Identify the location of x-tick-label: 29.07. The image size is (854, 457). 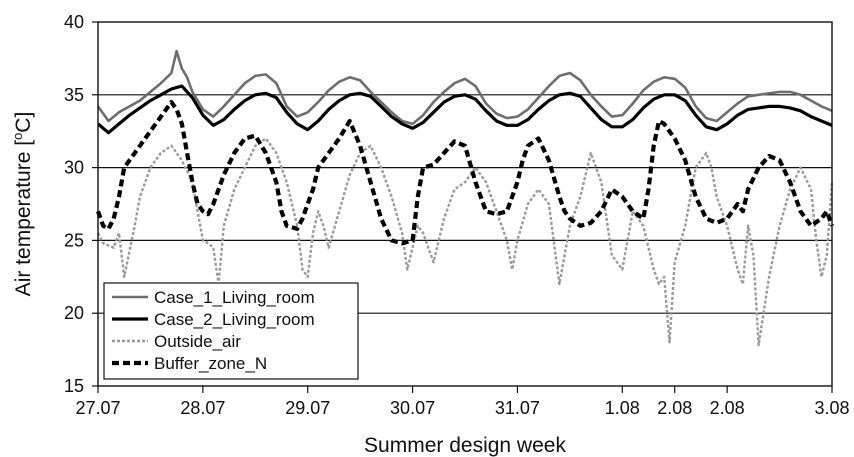
(307, 408).